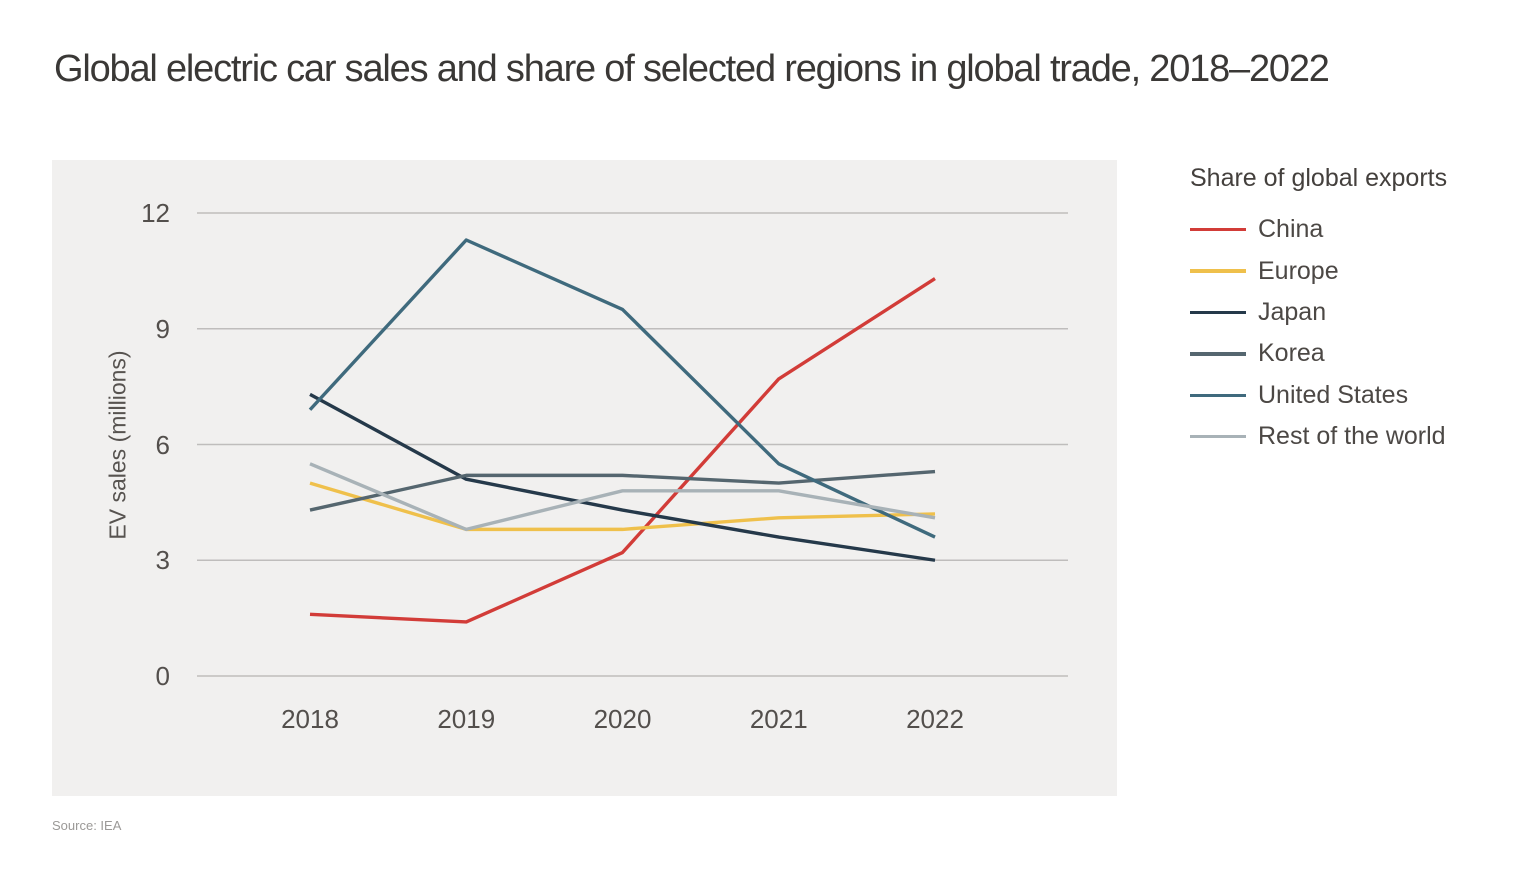 The height and width of the screenshot is (879, 1536). I want to click on legend-item-japan: Japan, so click(1360, 312).